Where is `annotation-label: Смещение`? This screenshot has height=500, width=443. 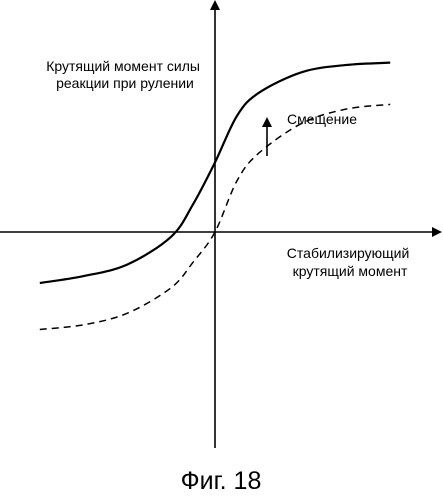 annotation-label: Смещение is located at coordinates (322, 119).